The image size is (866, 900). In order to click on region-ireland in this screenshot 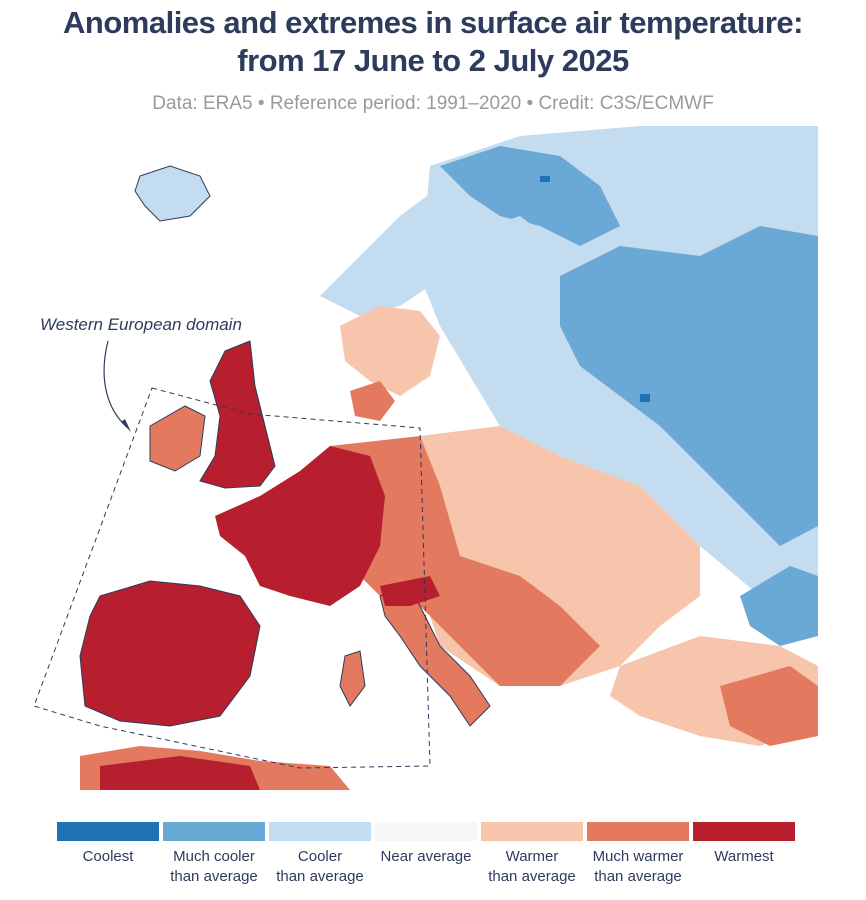, I will do `click(177, 438)`.